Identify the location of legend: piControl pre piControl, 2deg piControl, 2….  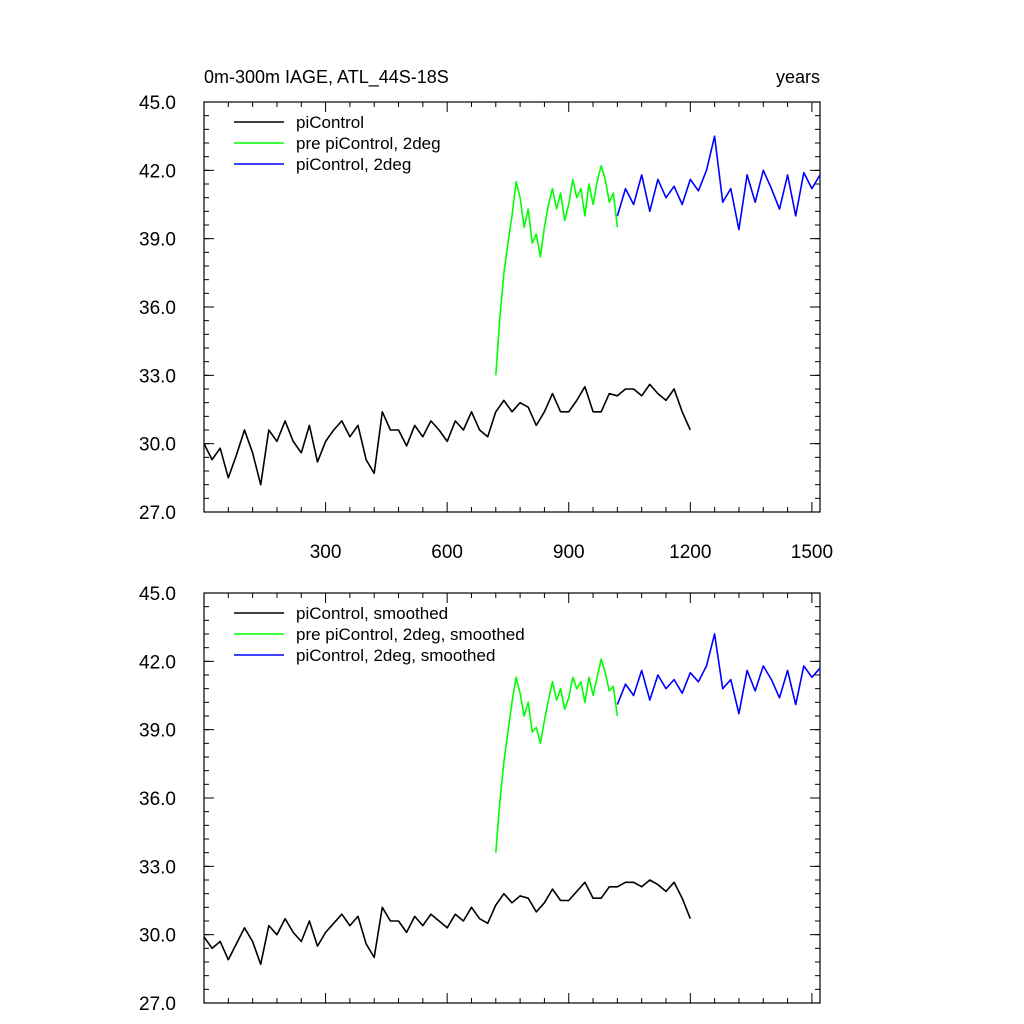
(337, 143).